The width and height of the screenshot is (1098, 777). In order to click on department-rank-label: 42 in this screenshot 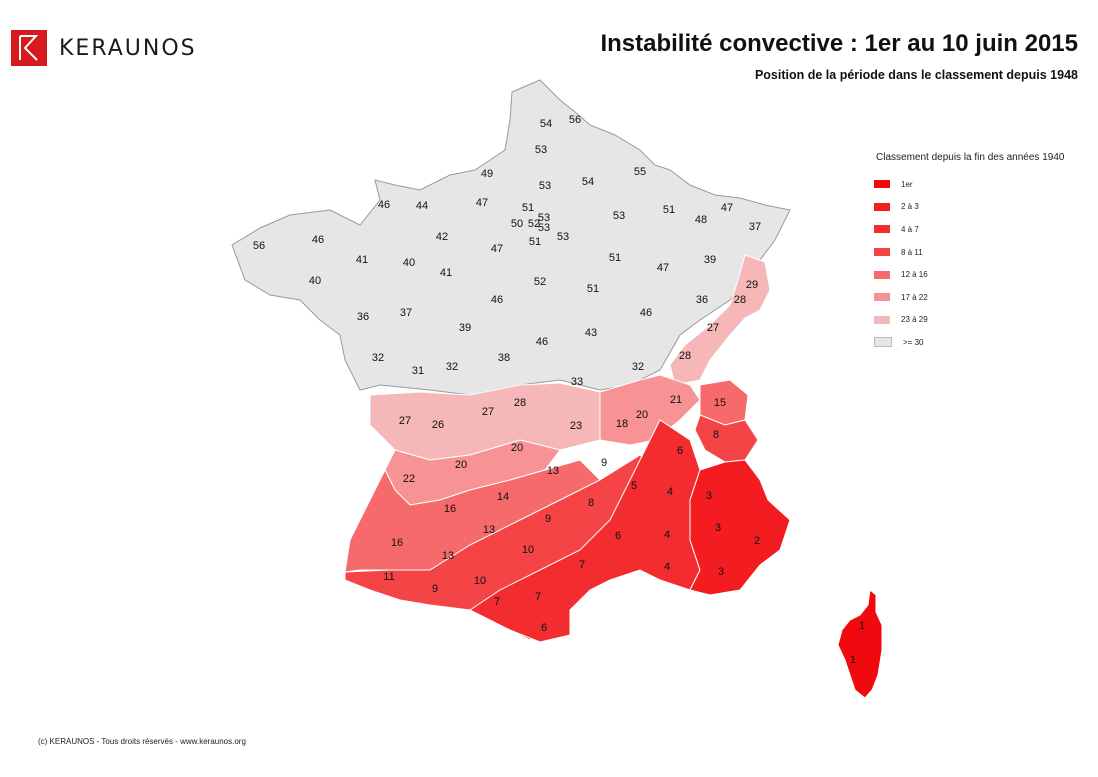, I will do `click(442, 237)`.